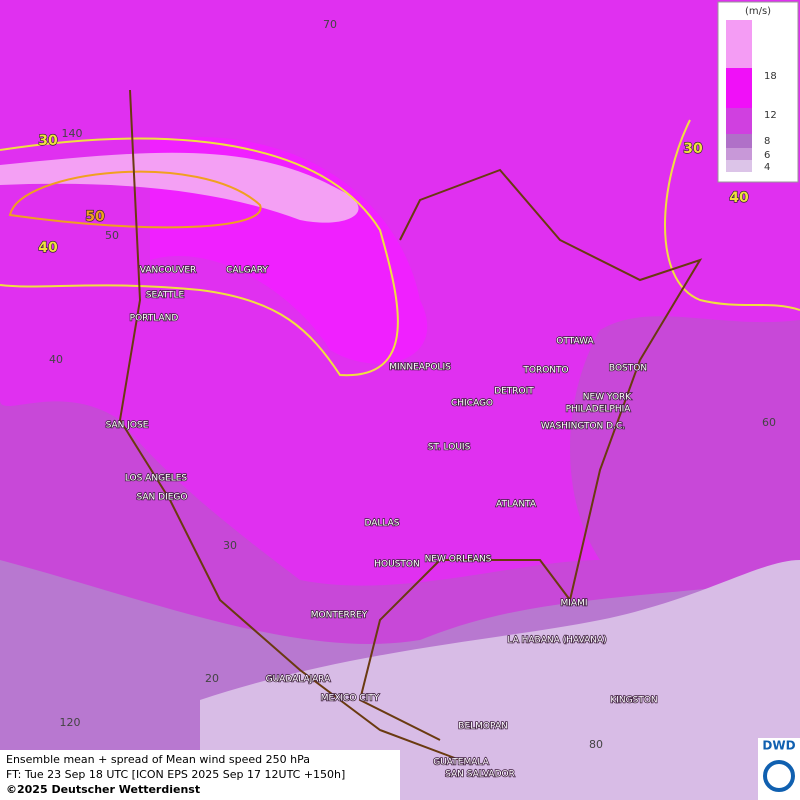  I want to click on logo-icon, so click(779, 776).